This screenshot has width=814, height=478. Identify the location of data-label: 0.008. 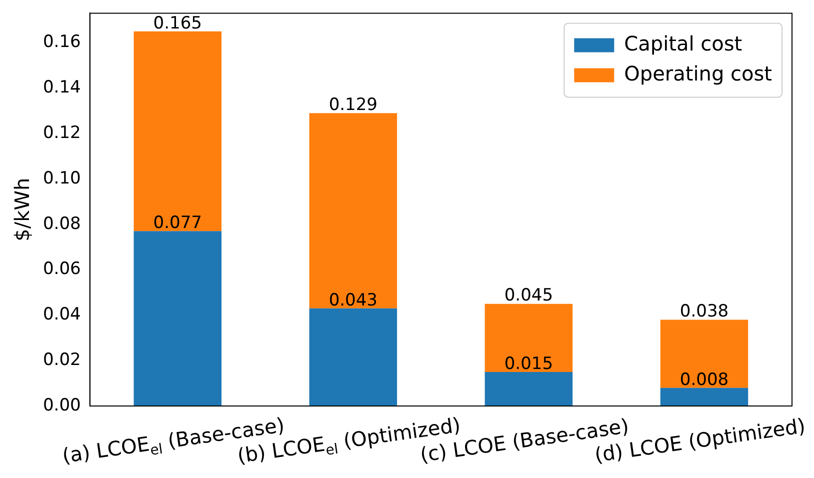
(704, 380).